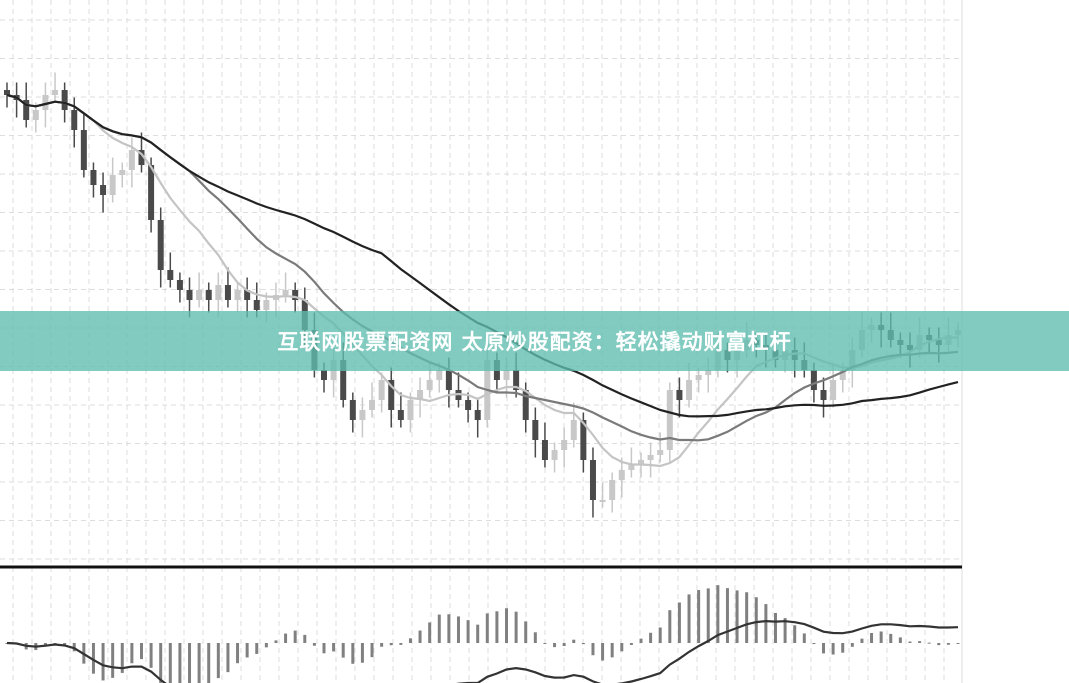 The image size is (1069, 683). What do you see at coordinates (534, 342) in the screenshot?
I see `banner-text: 互联网股票配资网 太原炒股配资：轻松撬动财富杠杆` at bounding box center [534, 342].